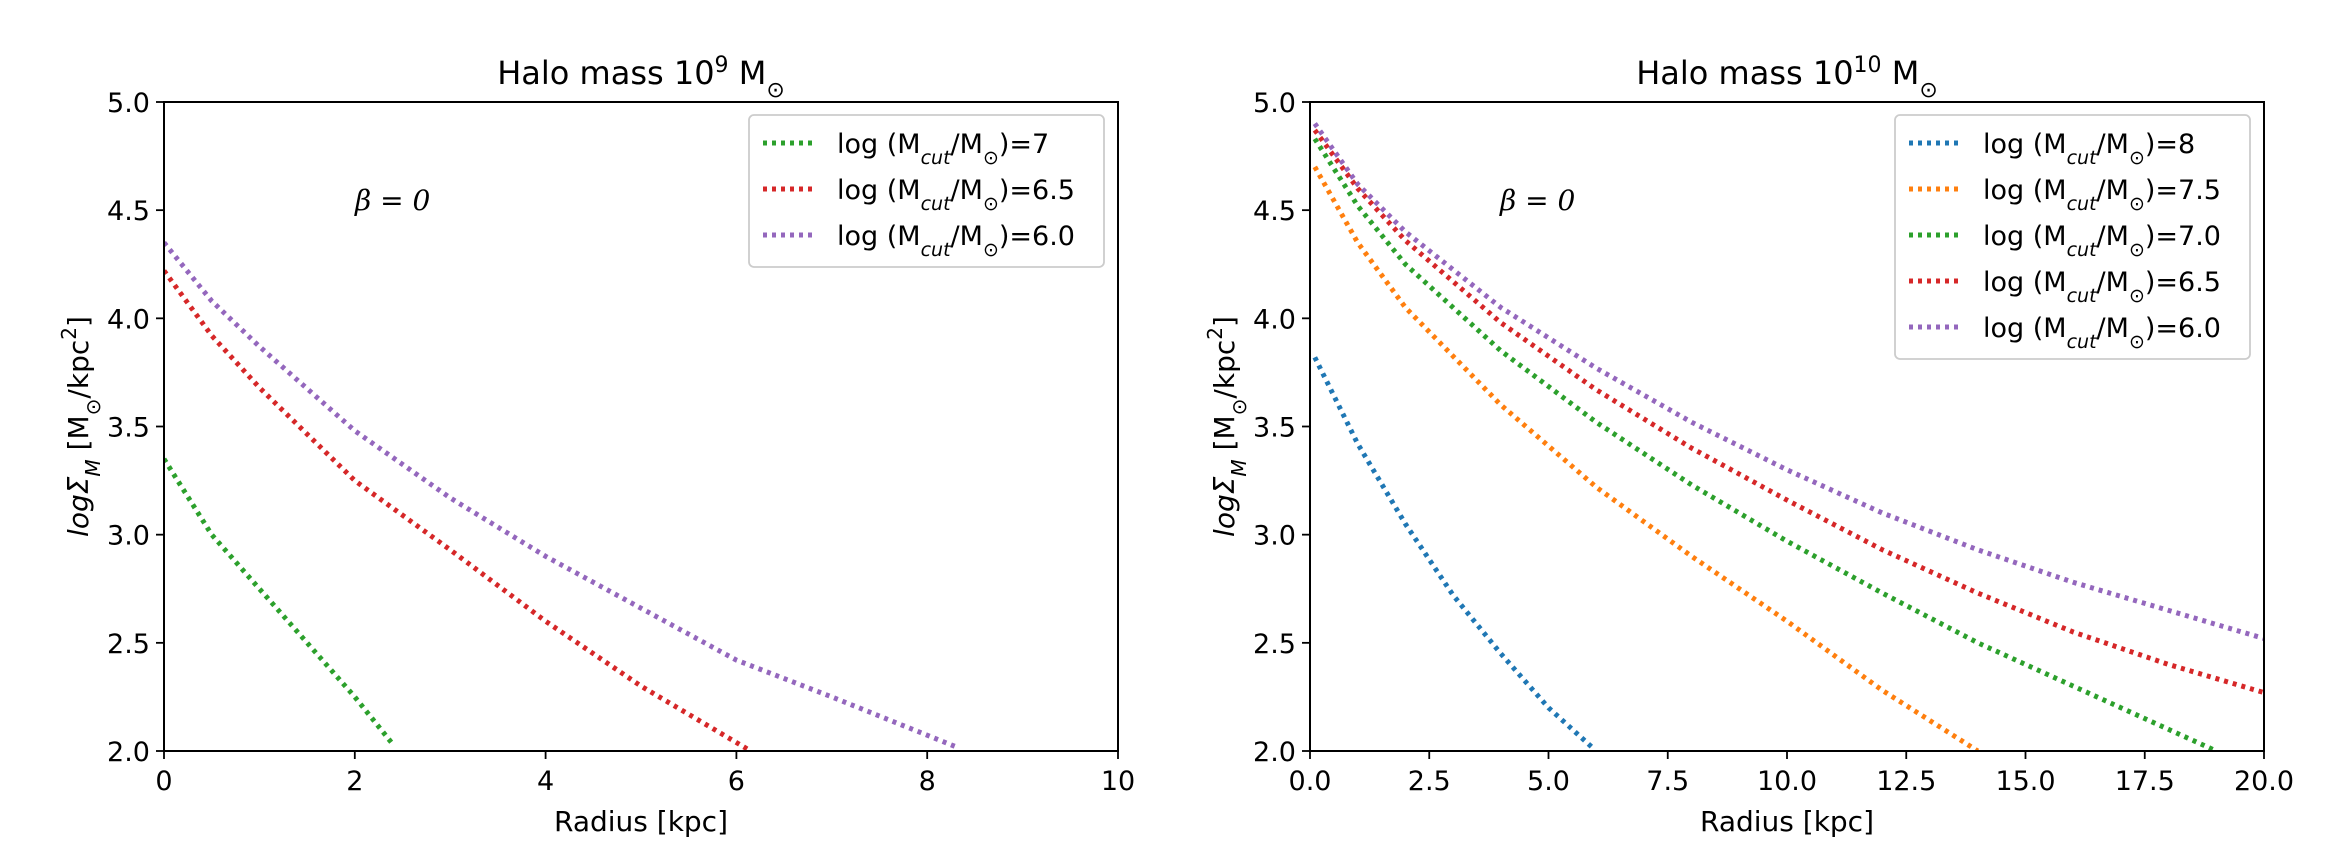 Image resolution: width=2328 pixels, height=842 pixels. What do you see at coordinates (943, 149) in the screenshot?
I see `legend-label: log (Mcut/M⊙)=7` at bounding box center [943, 149].